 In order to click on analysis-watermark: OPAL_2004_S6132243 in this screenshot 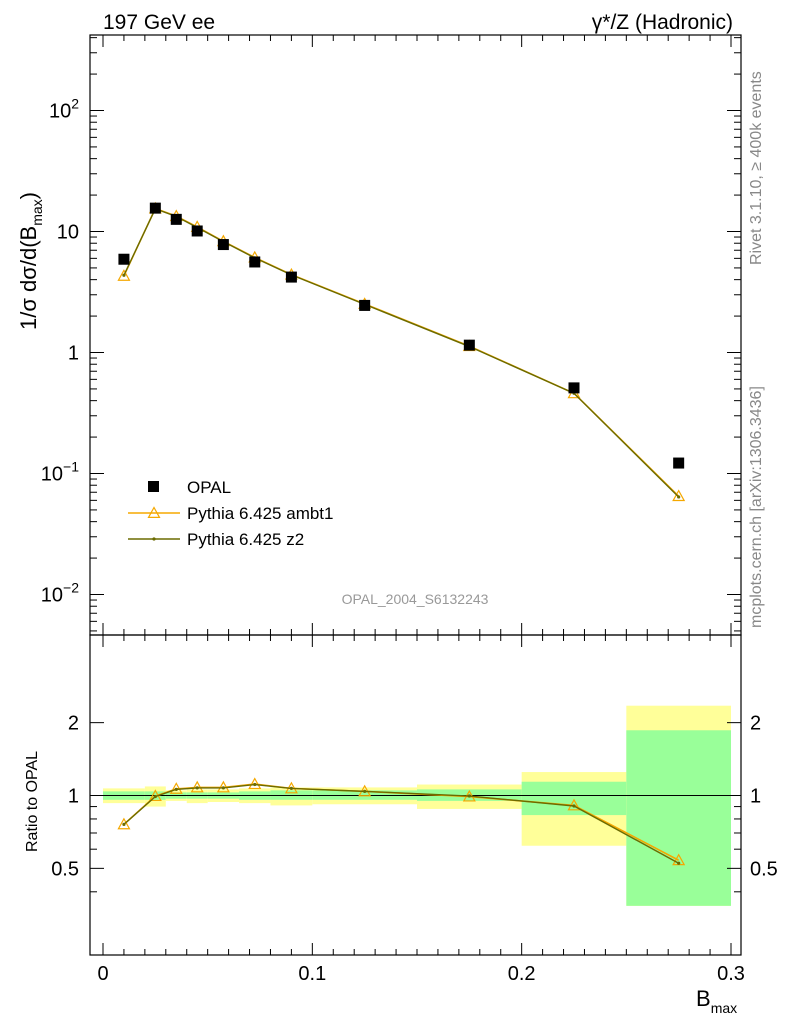, I will do `click(415, 599)`.